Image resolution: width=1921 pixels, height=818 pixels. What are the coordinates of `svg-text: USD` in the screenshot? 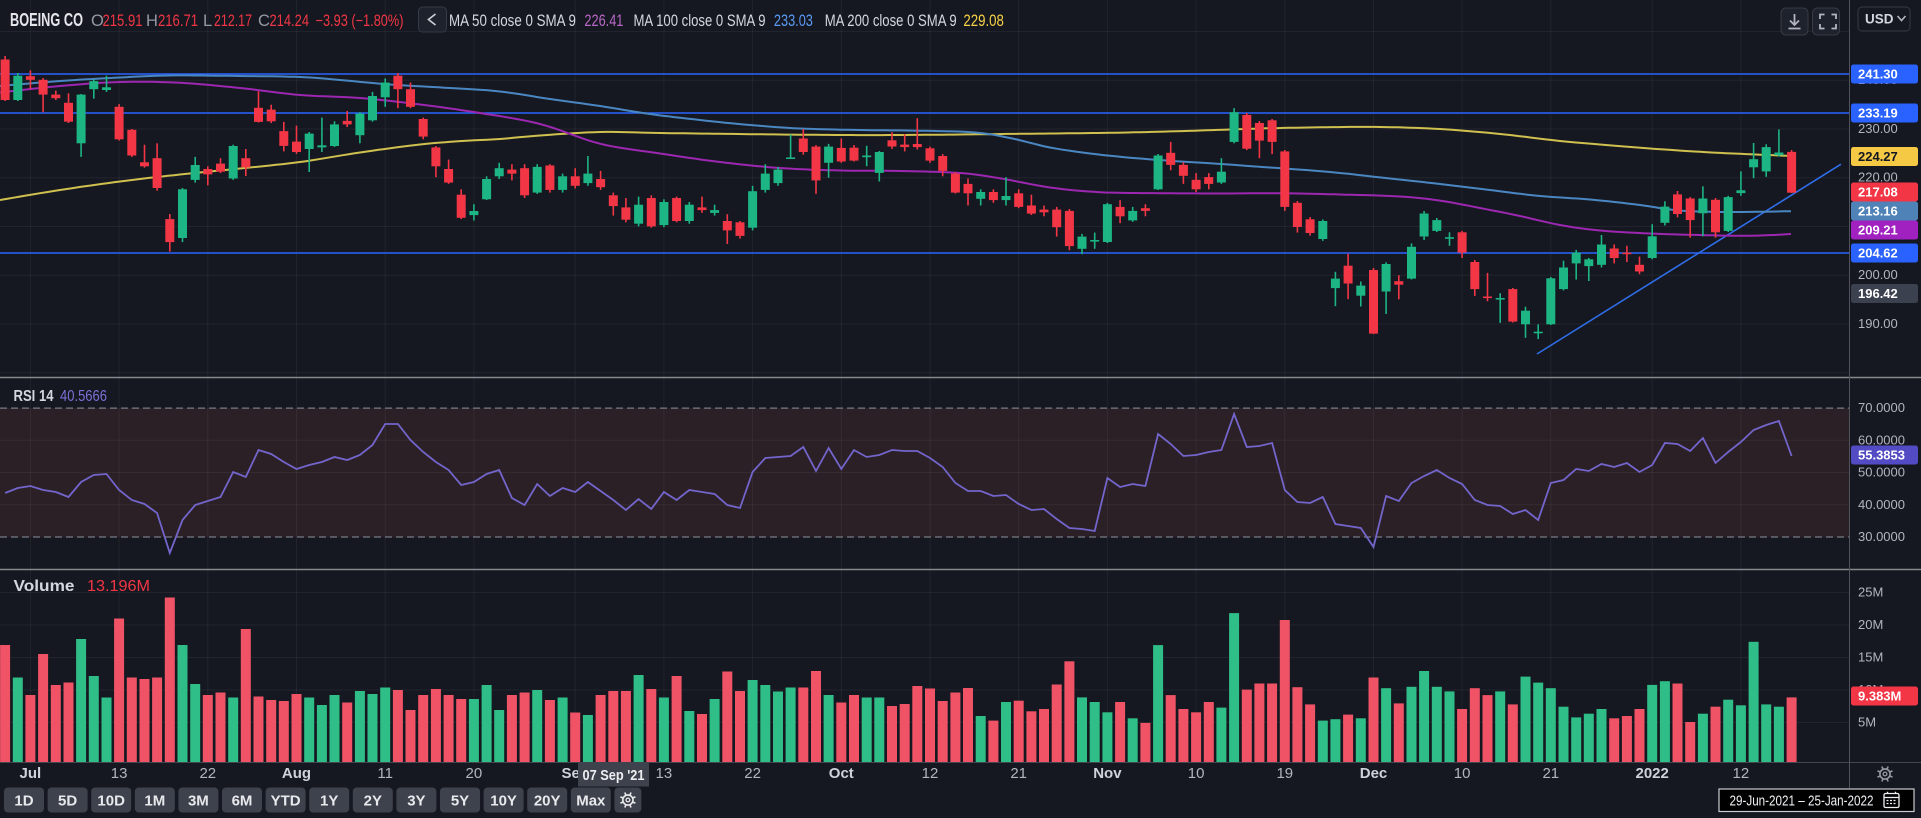 It's located at (1879, 19).